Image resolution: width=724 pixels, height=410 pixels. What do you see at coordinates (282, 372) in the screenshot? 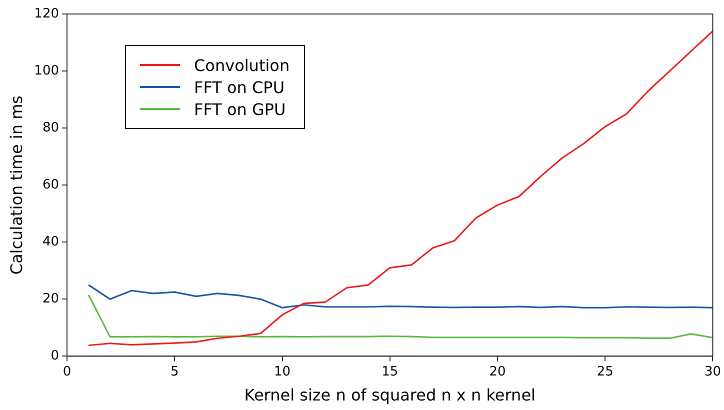
I see `x-tick-label: 10` at bounding box center [282, 372].